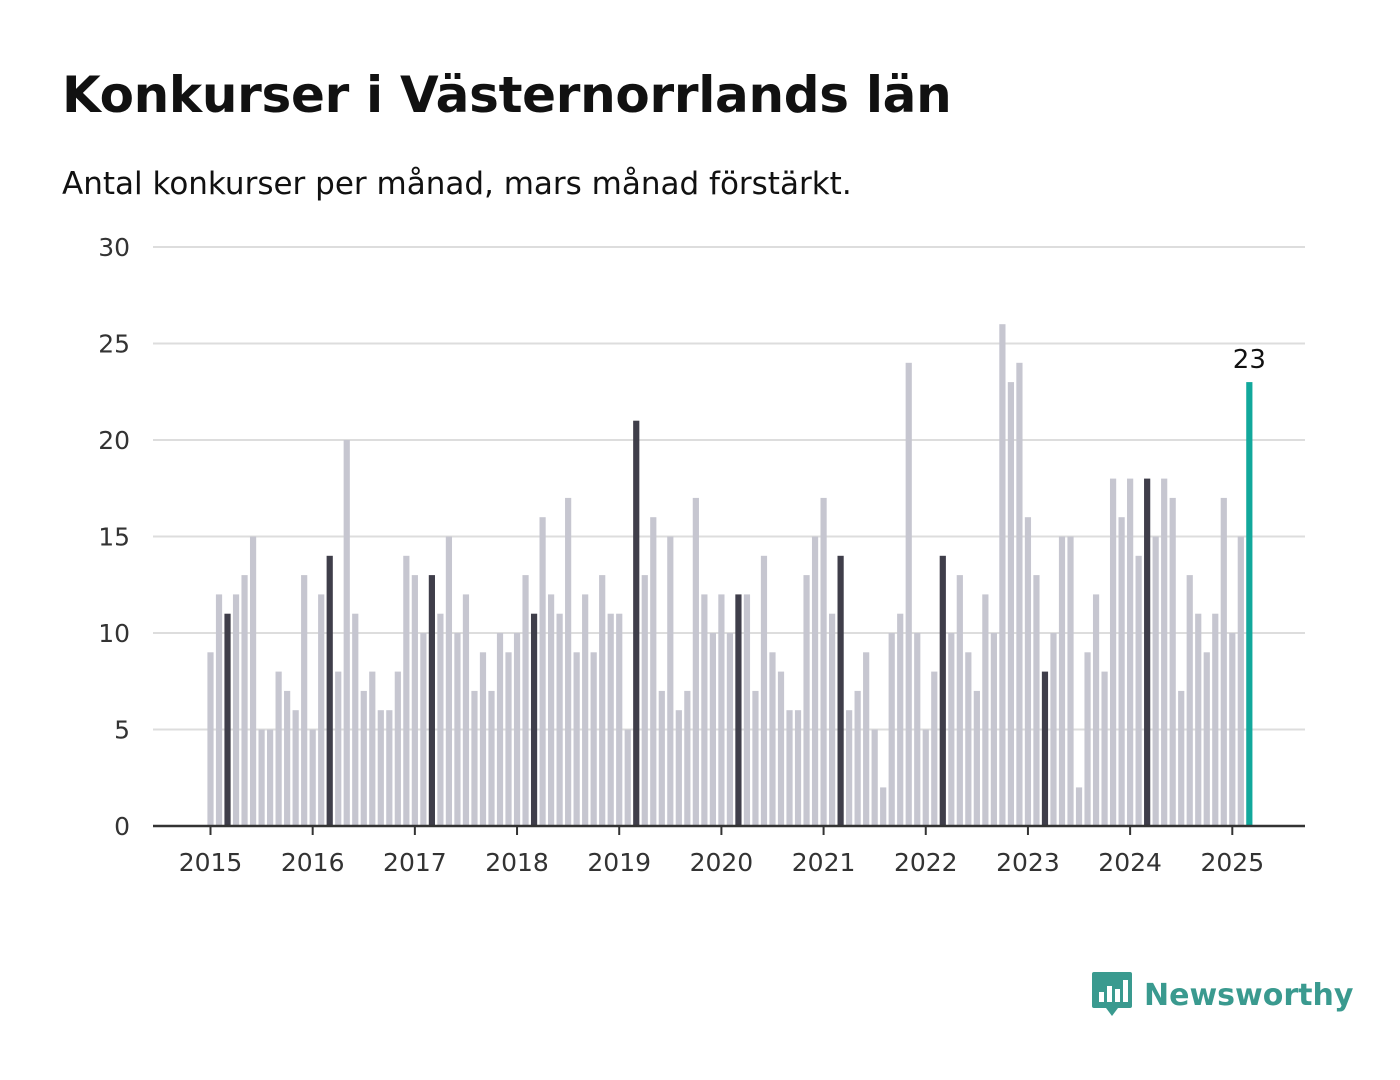 The width and height of the screenshot is (1400, 1080). What do you see at coordinates (114, 247) in the screenshot?
I see `y-tick-label: 30` at bounding box center [114, 247].